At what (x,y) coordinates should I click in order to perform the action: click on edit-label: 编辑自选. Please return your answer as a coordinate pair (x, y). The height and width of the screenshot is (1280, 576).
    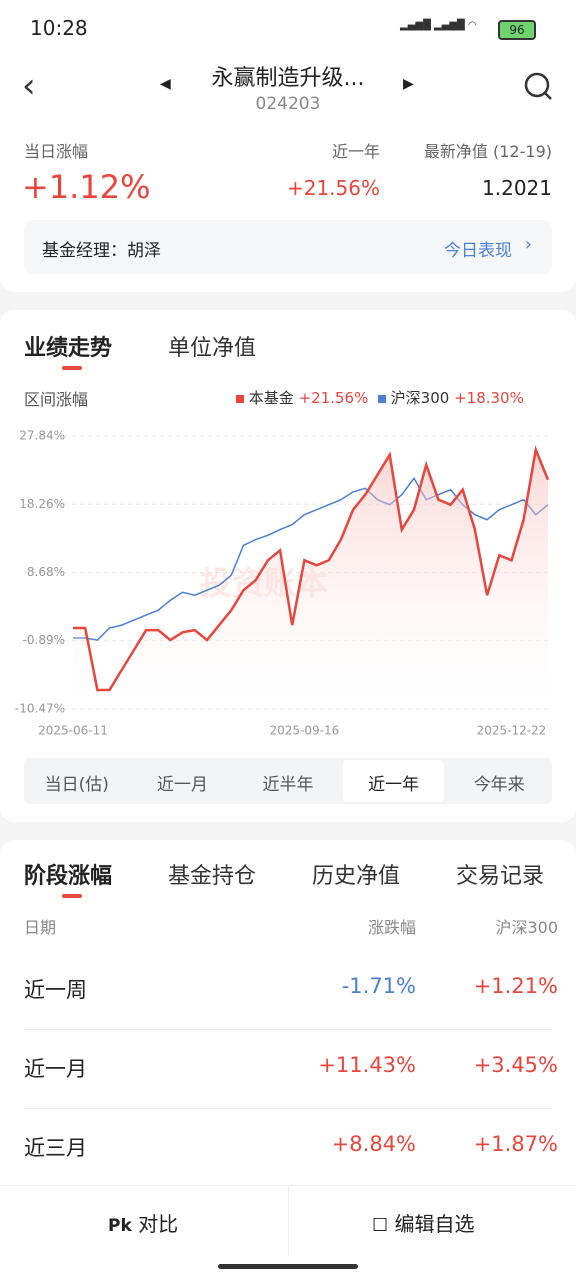
    Looking at the image, I should click on (434, 1224).